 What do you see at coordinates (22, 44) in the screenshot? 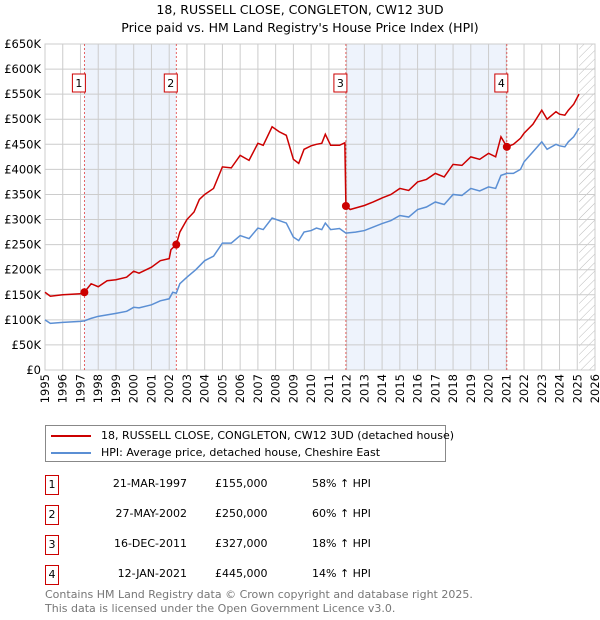
I see `y-tick-label: £650K` at bounding box center [22, 44].